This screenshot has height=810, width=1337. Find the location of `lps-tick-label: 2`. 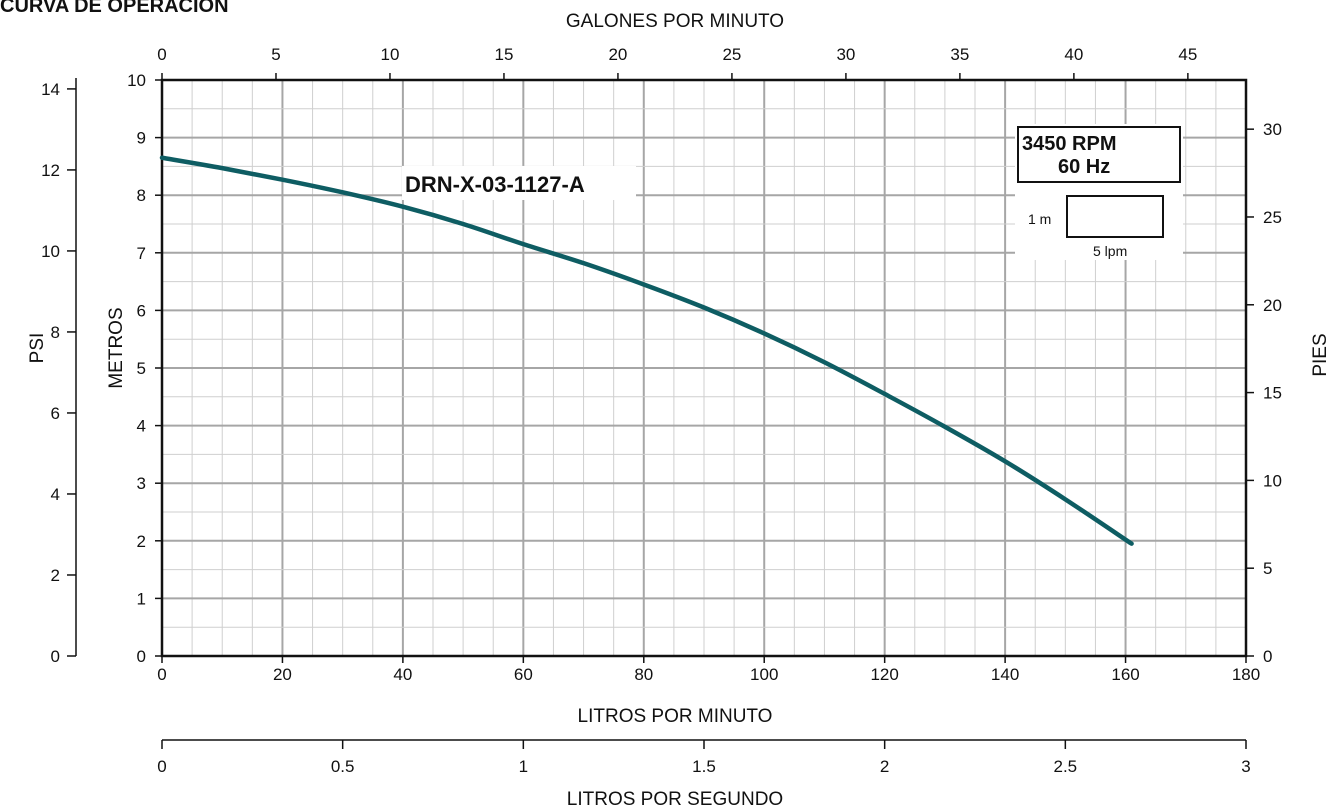

lps-tick-label: 2 is located at coordinates (884, 766).